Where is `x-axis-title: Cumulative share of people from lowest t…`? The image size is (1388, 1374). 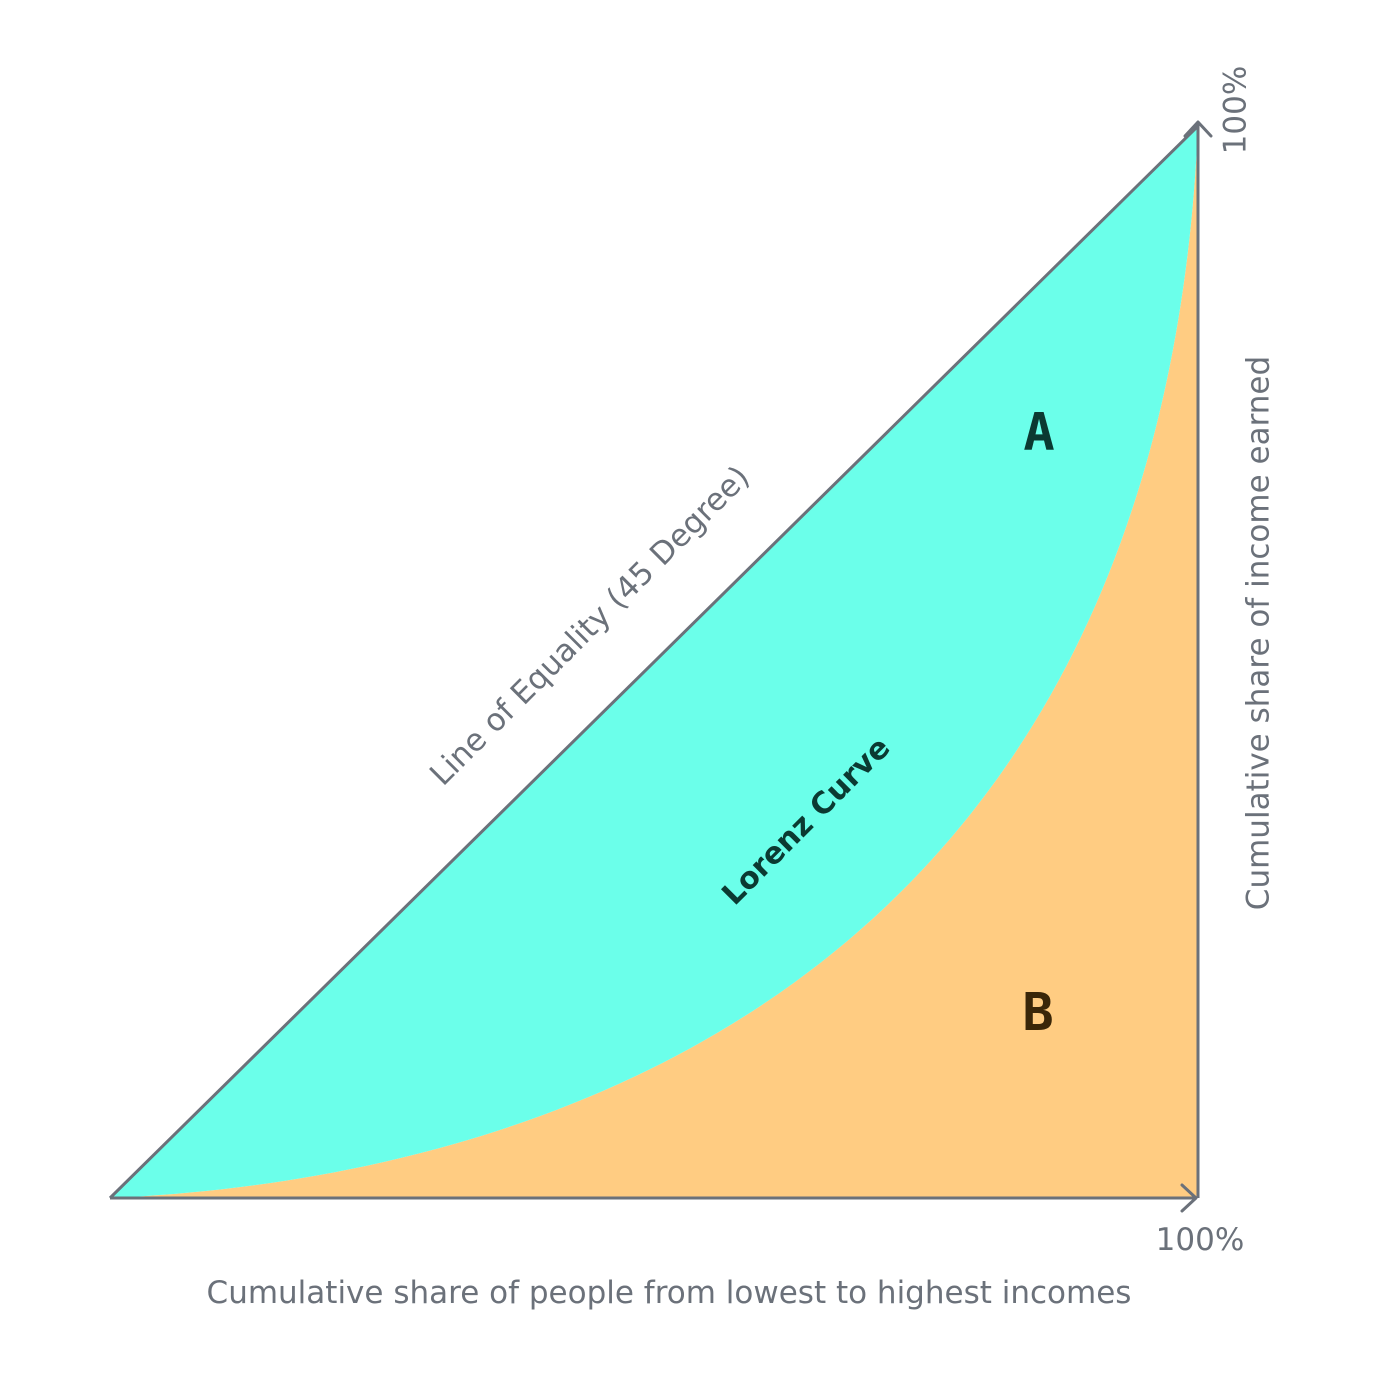 x-axis-title: Cumulative share of people from lowest t… is located at coordinates (669, 1293).